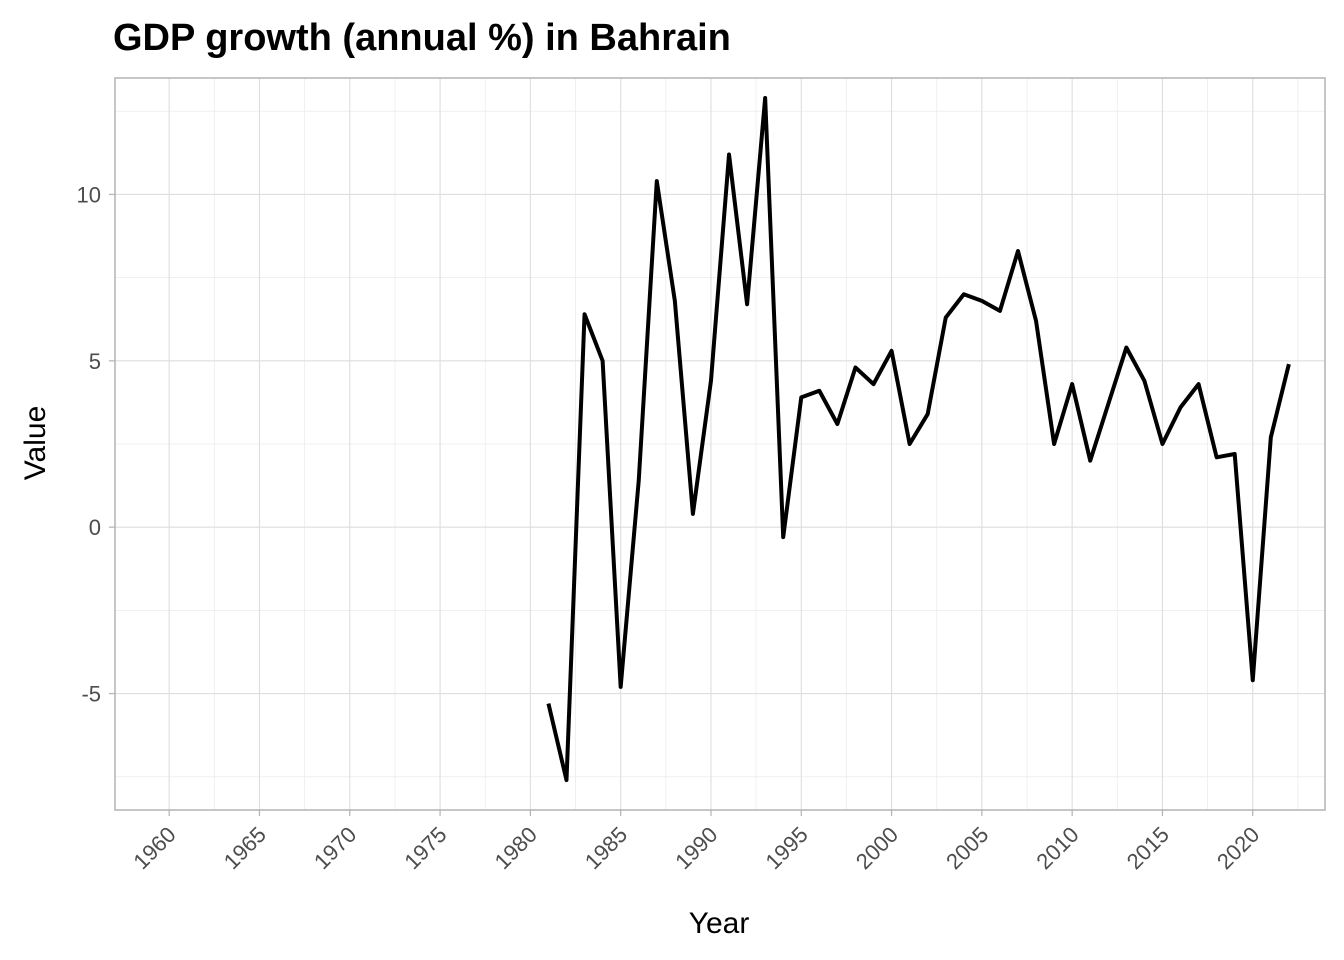 This screenshot has width=1344, height=960. Describe the element at coordinates (606, 848) in the screenshot. I see `x-tick-label: 1985` at that location.